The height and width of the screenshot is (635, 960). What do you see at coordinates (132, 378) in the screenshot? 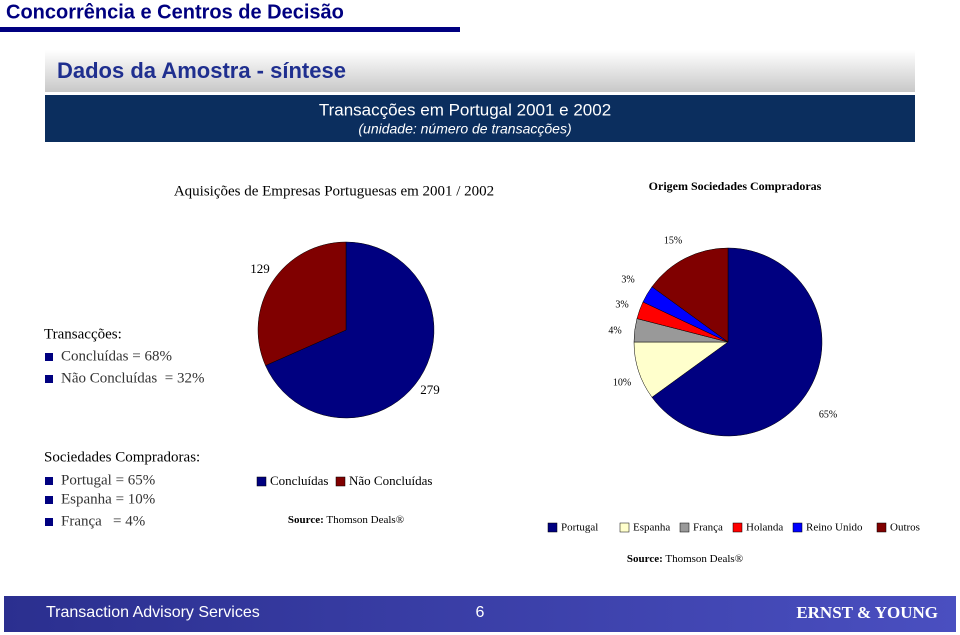
I see `summary-item: Não Concluídas = 32%` at bounding box center [132, 378].